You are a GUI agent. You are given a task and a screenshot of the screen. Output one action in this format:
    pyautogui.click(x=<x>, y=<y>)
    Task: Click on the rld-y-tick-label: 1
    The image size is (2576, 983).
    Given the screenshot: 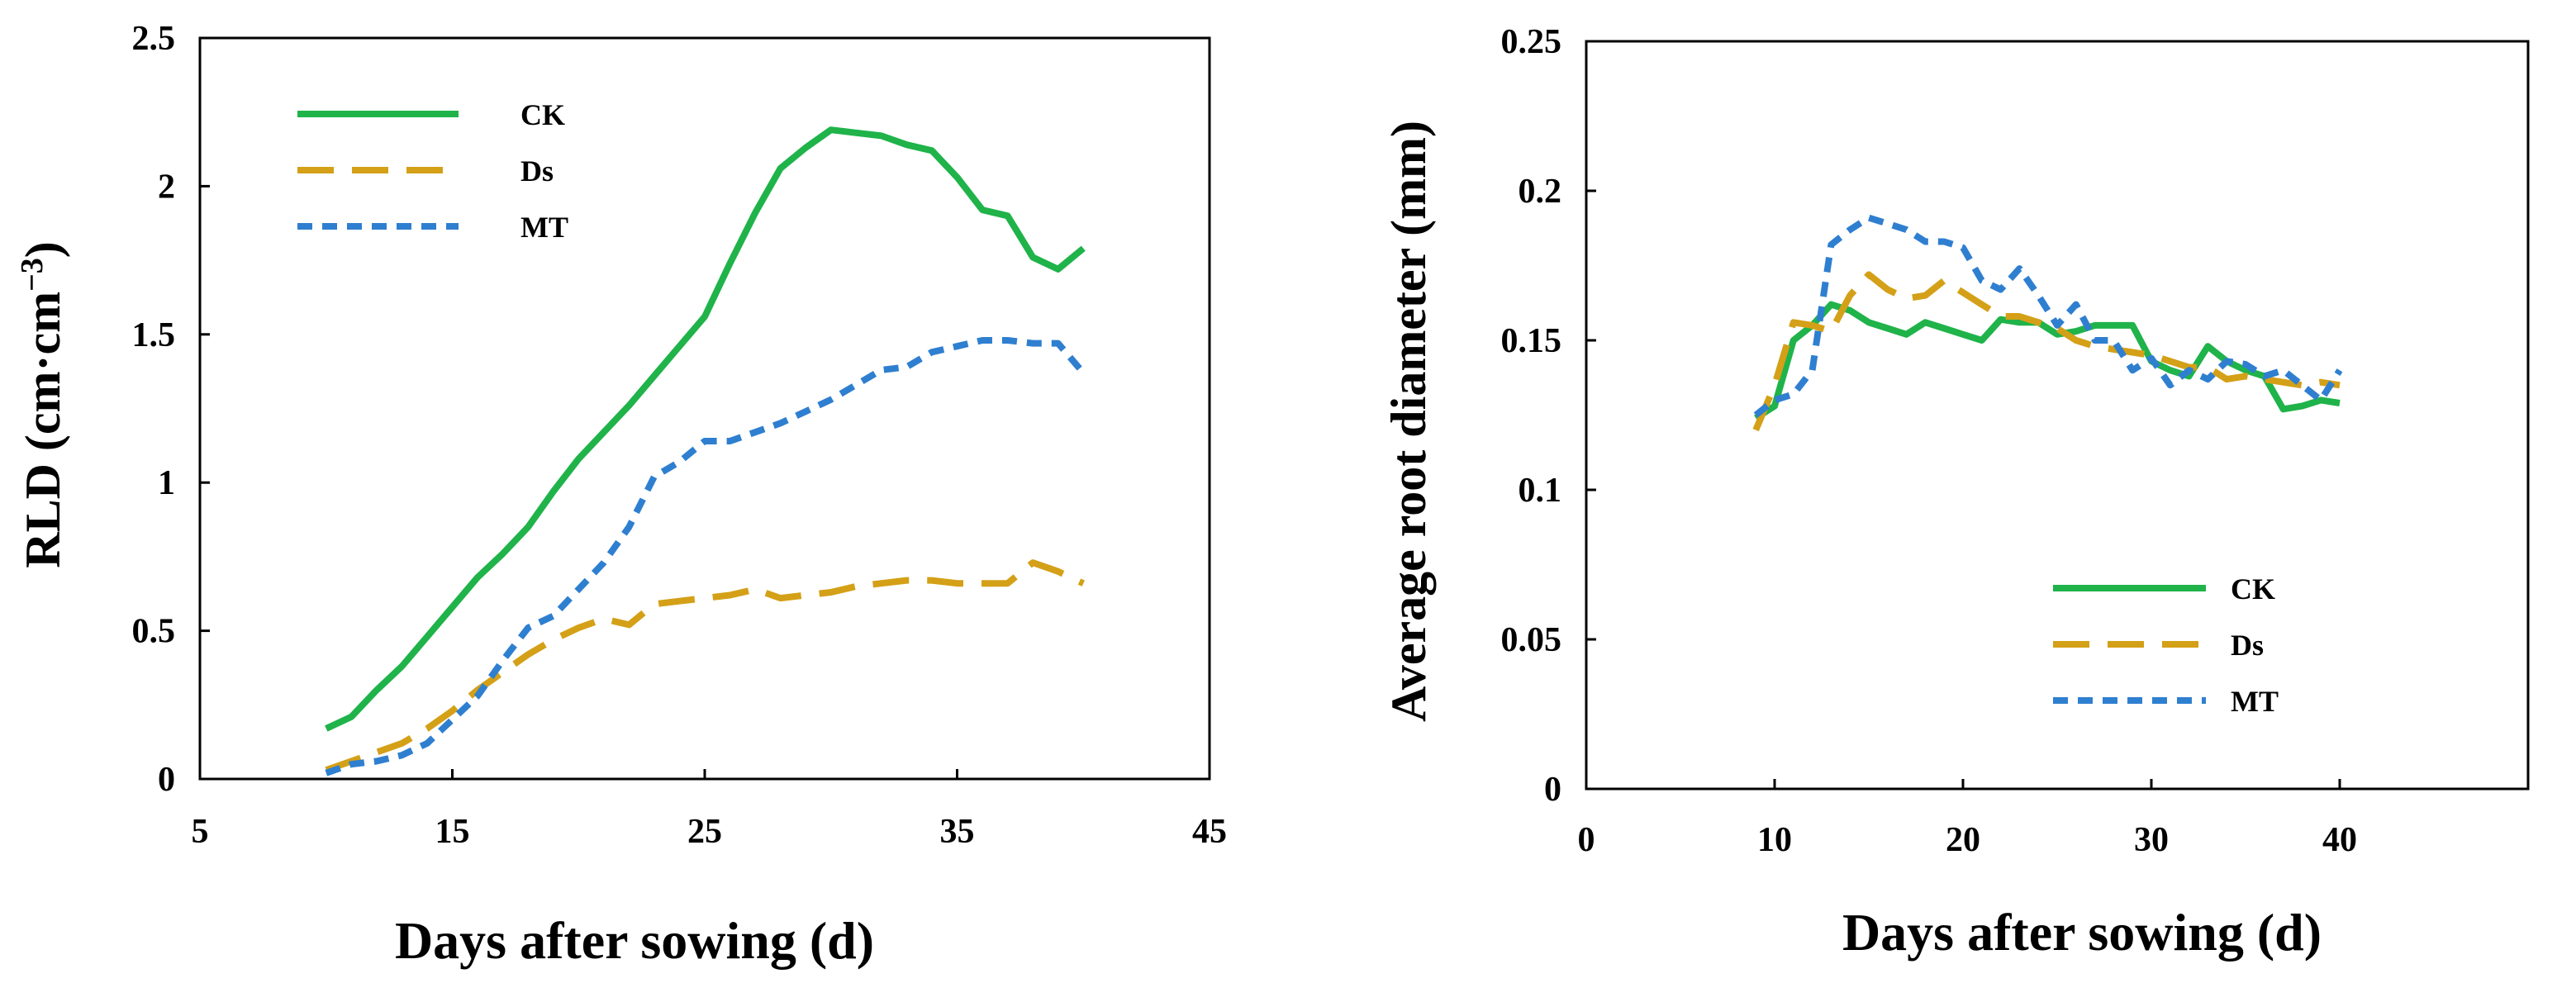 What is the action you would take?
    pyautogui.click(x=166, y=483)
    